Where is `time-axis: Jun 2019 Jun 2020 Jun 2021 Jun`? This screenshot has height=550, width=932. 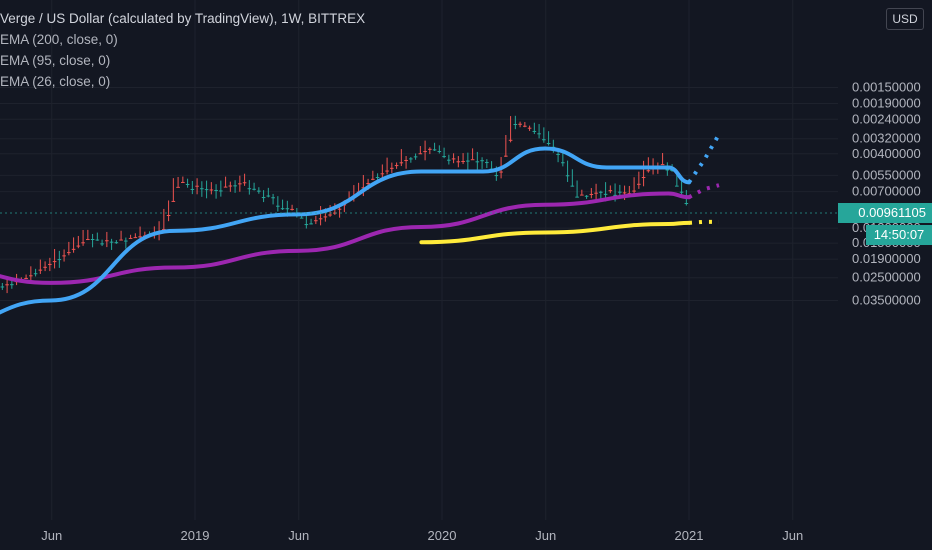 time-axis: Jun 2019 Jun 2020 Jun 2021 Jun is located at coordinates (422, 535).